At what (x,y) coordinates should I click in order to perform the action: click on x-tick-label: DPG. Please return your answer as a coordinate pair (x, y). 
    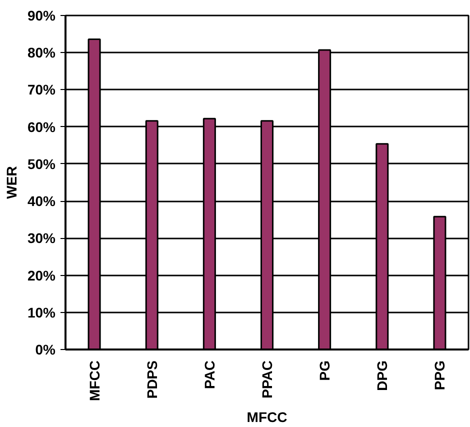
    Looking at the image, I should click on (382, 375).